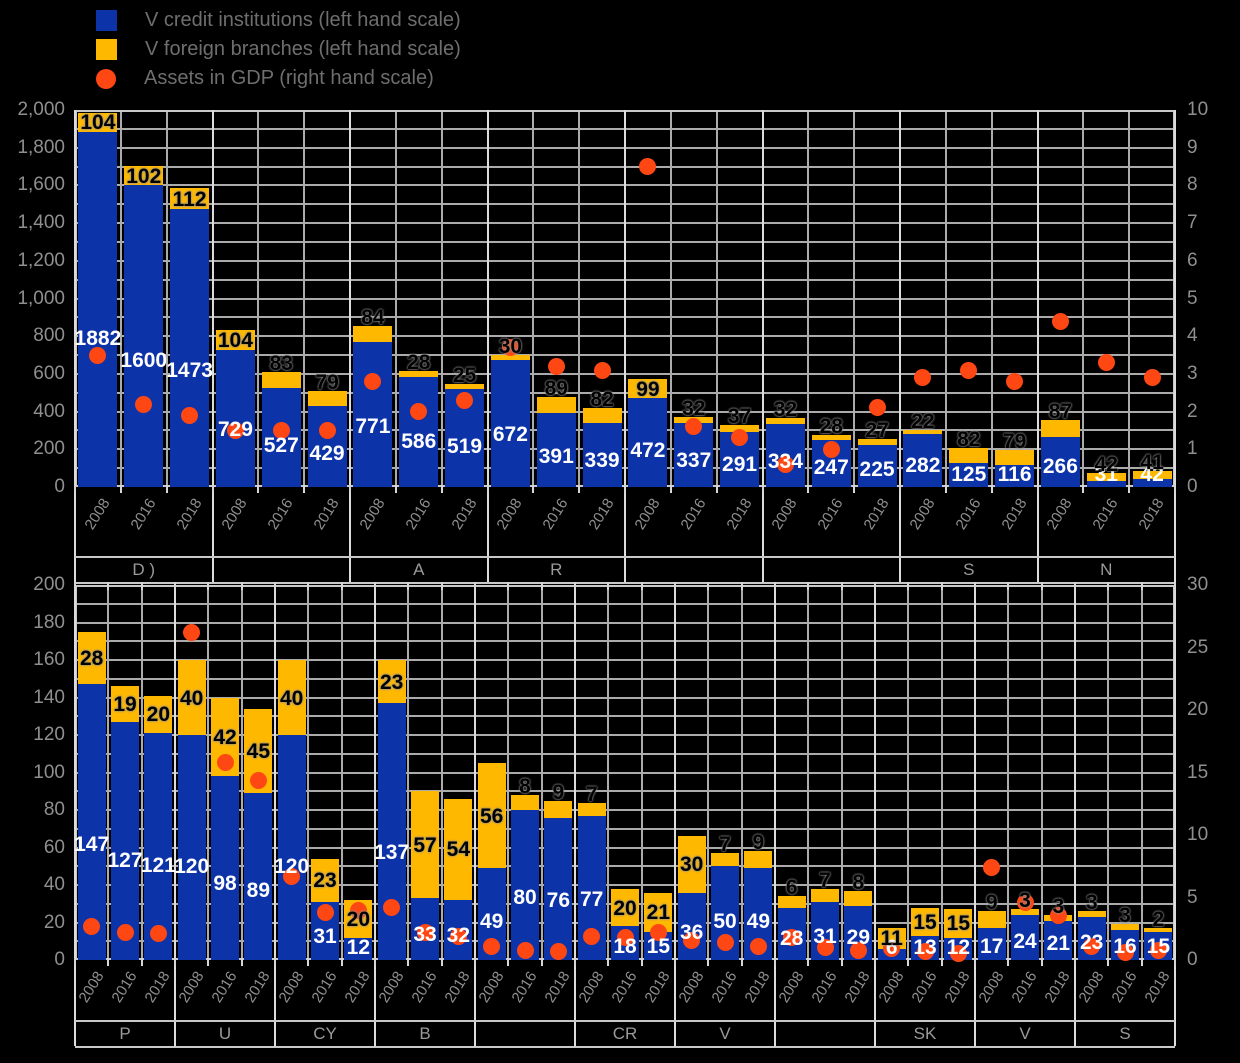 This screenshot has width=1240, height=1063. What do you see at coordinates (1014, 474) in the screenshot?
I see `bar-value-label: 116` at bounding box center [1014, 474].